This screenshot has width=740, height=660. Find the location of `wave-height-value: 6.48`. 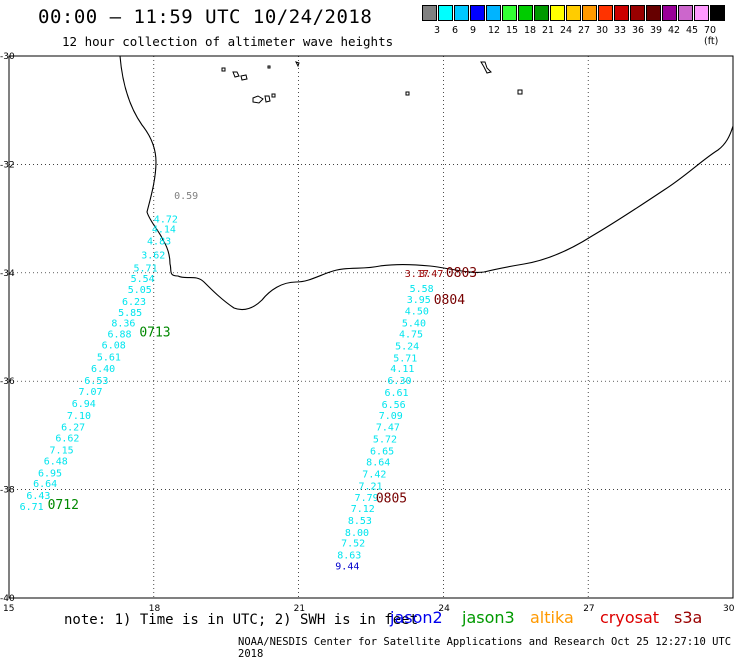

wave-height-value: 6.48 is located at coordinates (56, 461).